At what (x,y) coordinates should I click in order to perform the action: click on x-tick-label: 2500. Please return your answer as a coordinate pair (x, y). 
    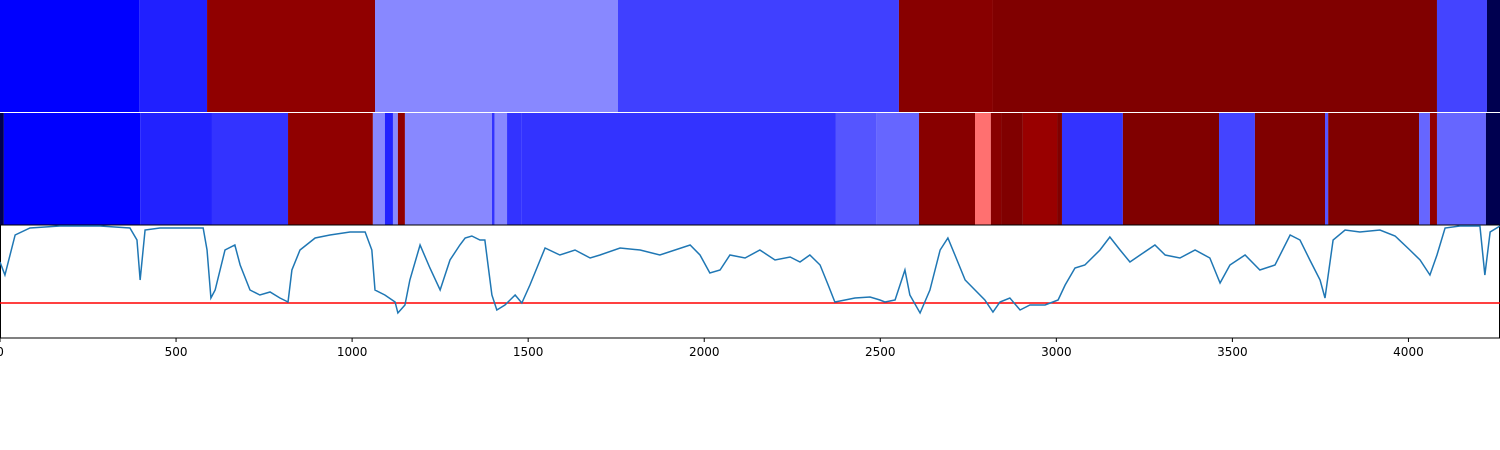
    Looking at the image, I should click on (880, 352).